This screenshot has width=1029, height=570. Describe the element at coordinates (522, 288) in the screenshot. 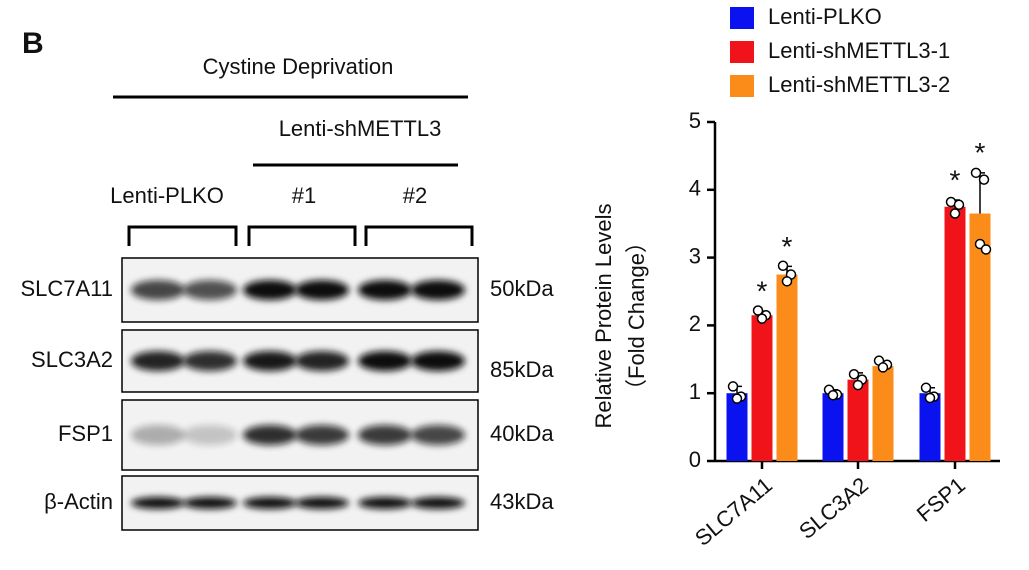

I see `size-label: 50kDa` at that location.